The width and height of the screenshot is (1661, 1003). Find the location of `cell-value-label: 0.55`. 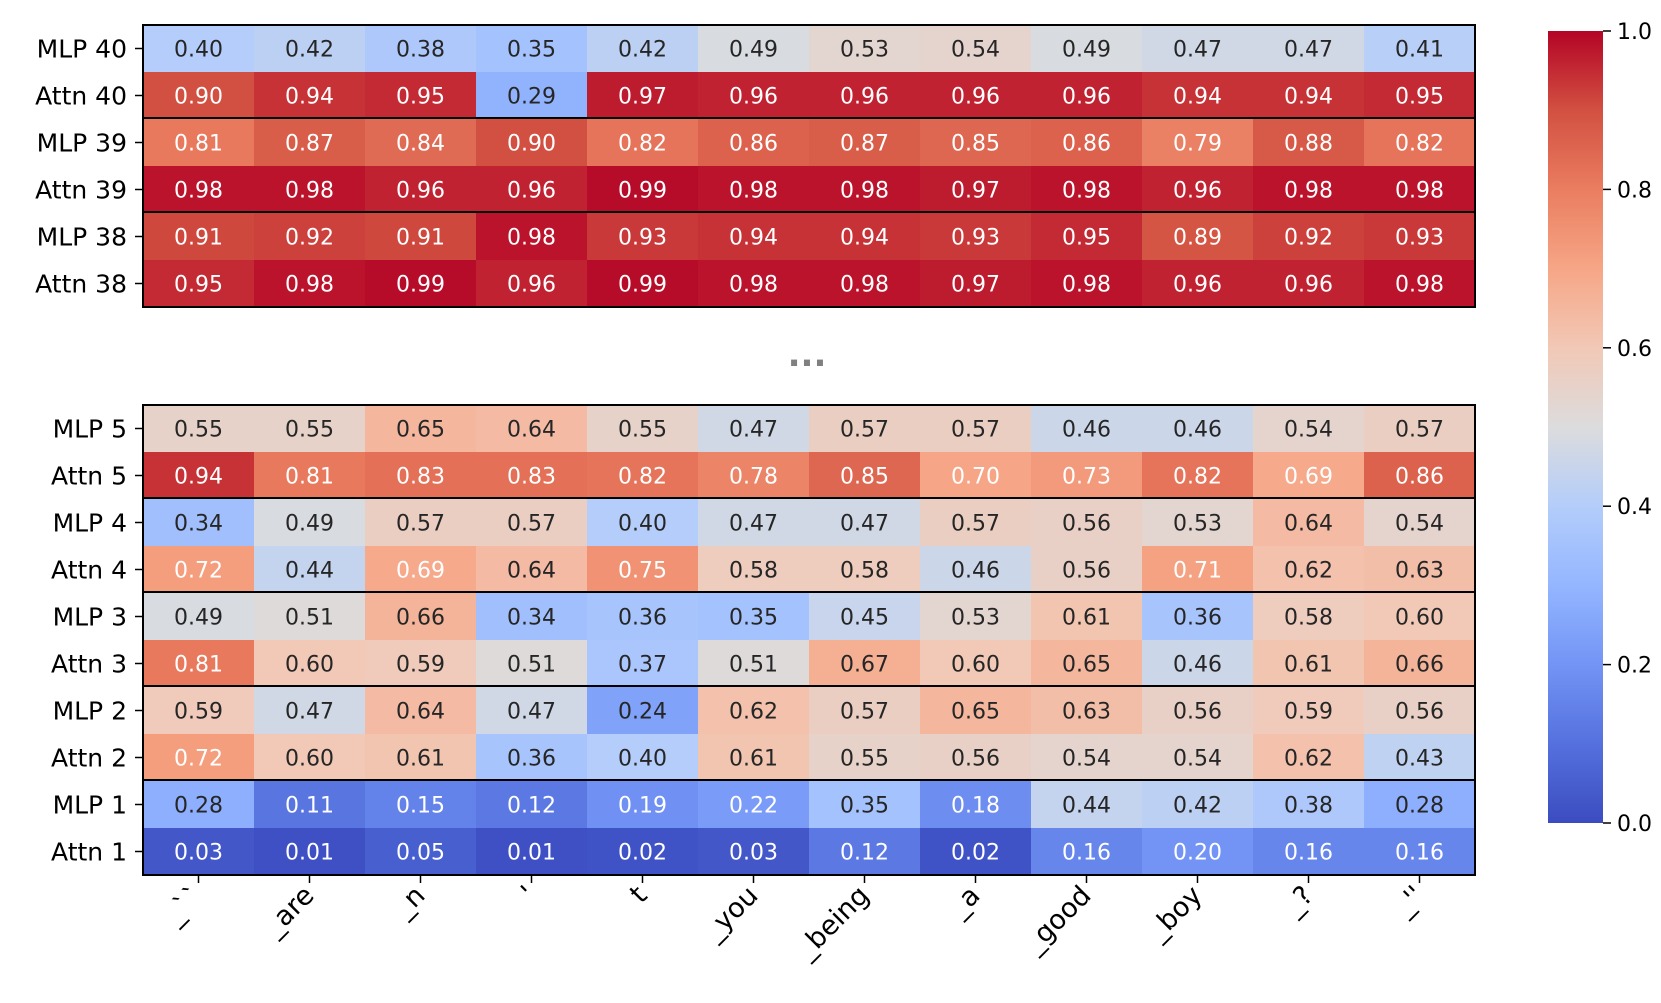

cell-value-label: 0.55 is located at coordinates (864, 759).